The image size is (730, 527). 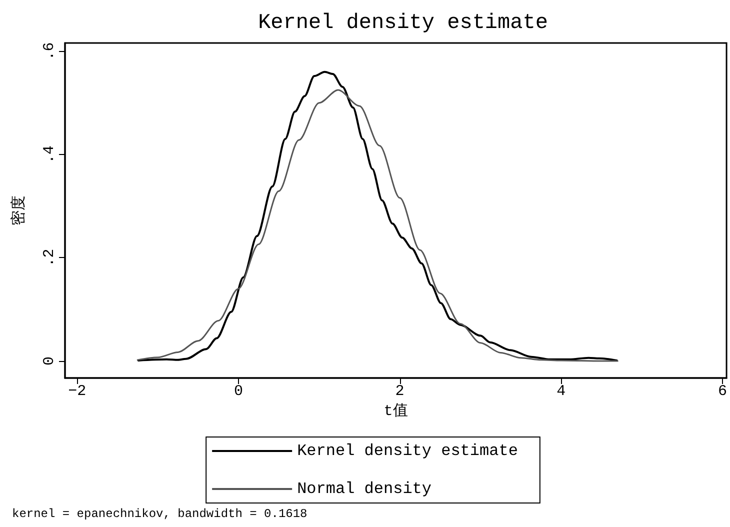 I want to click on x-axis-title: t值, so click(x=396, y=411).